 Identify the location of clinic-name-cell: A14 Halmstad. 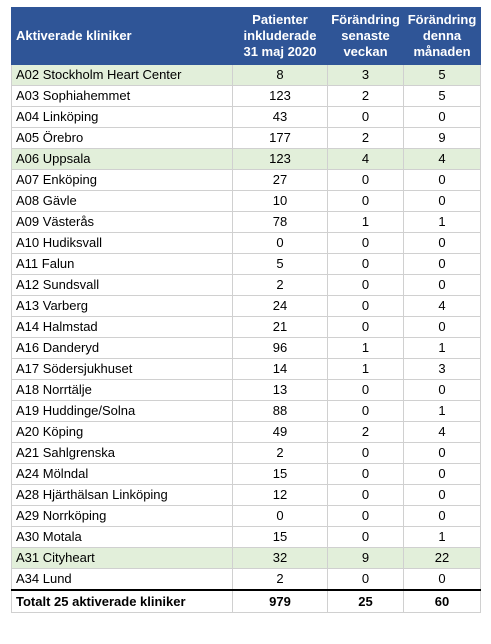
(122, 327).